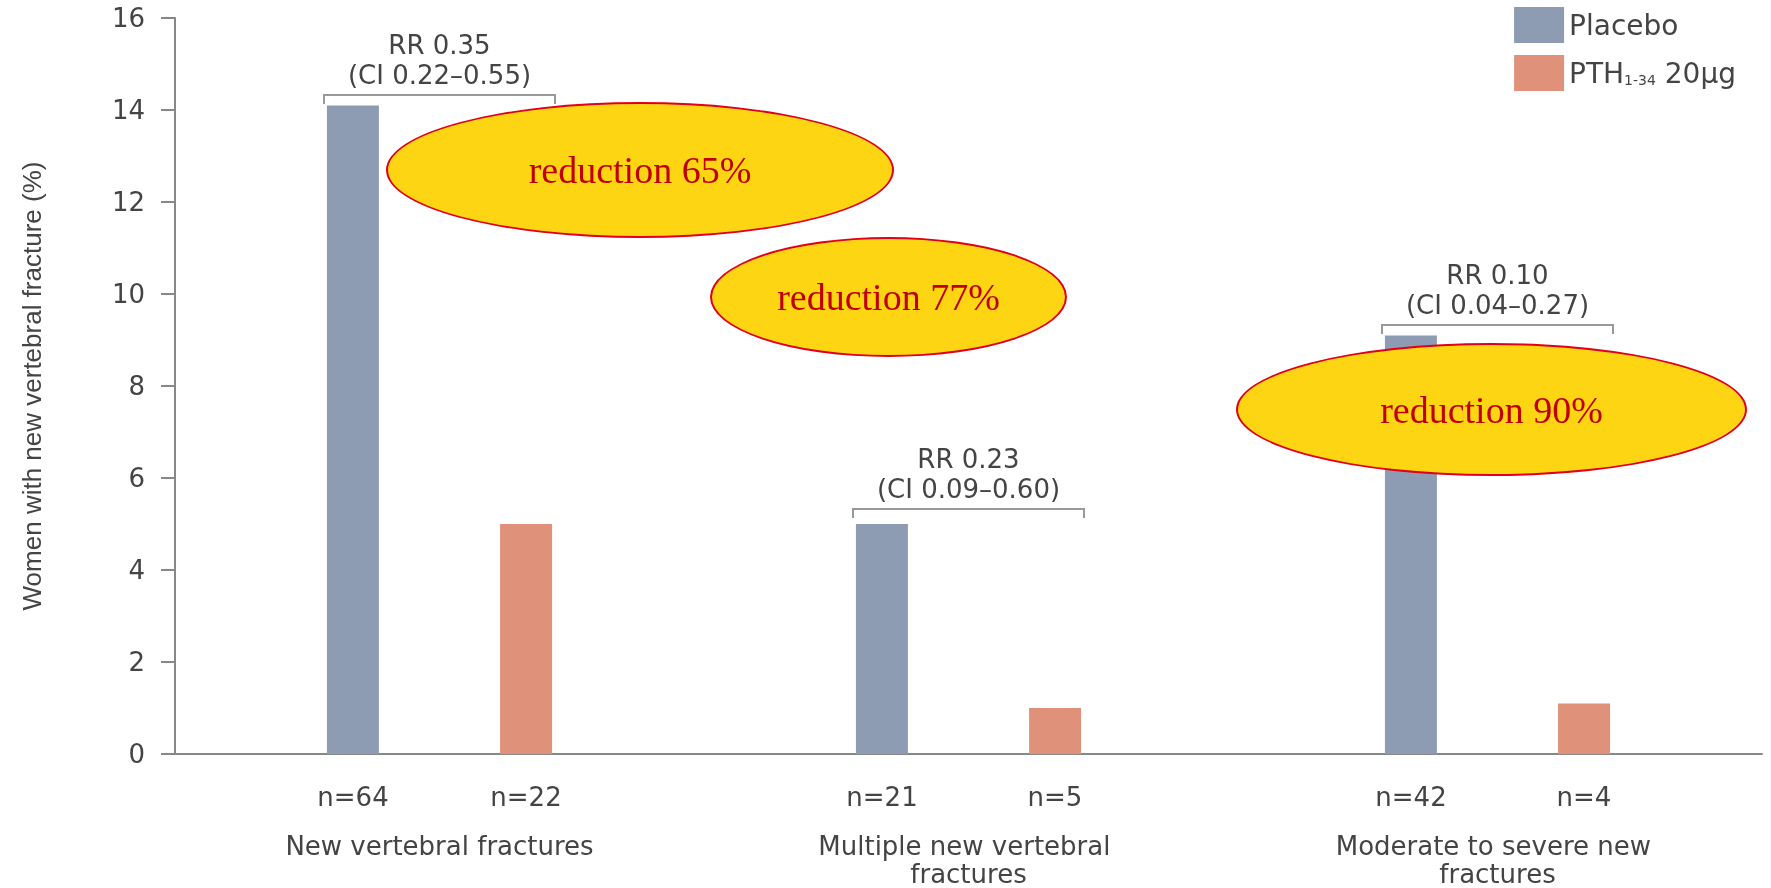  I want to click on y-tick-label: 2, so click(136, 662).